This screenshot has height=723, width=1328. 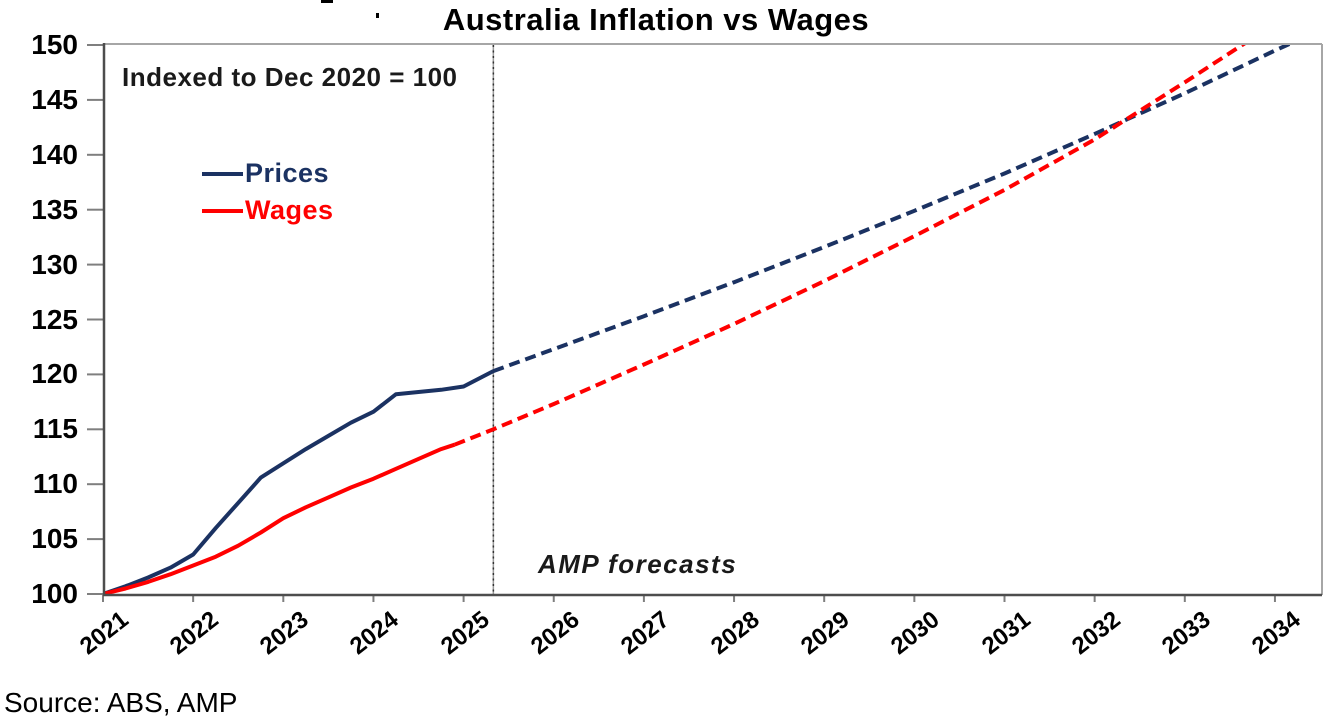 What do you see at coordinates (54, 539) in the screenshot?
I see `y-tick-label-105: 105` at bounding box center [54, 539].